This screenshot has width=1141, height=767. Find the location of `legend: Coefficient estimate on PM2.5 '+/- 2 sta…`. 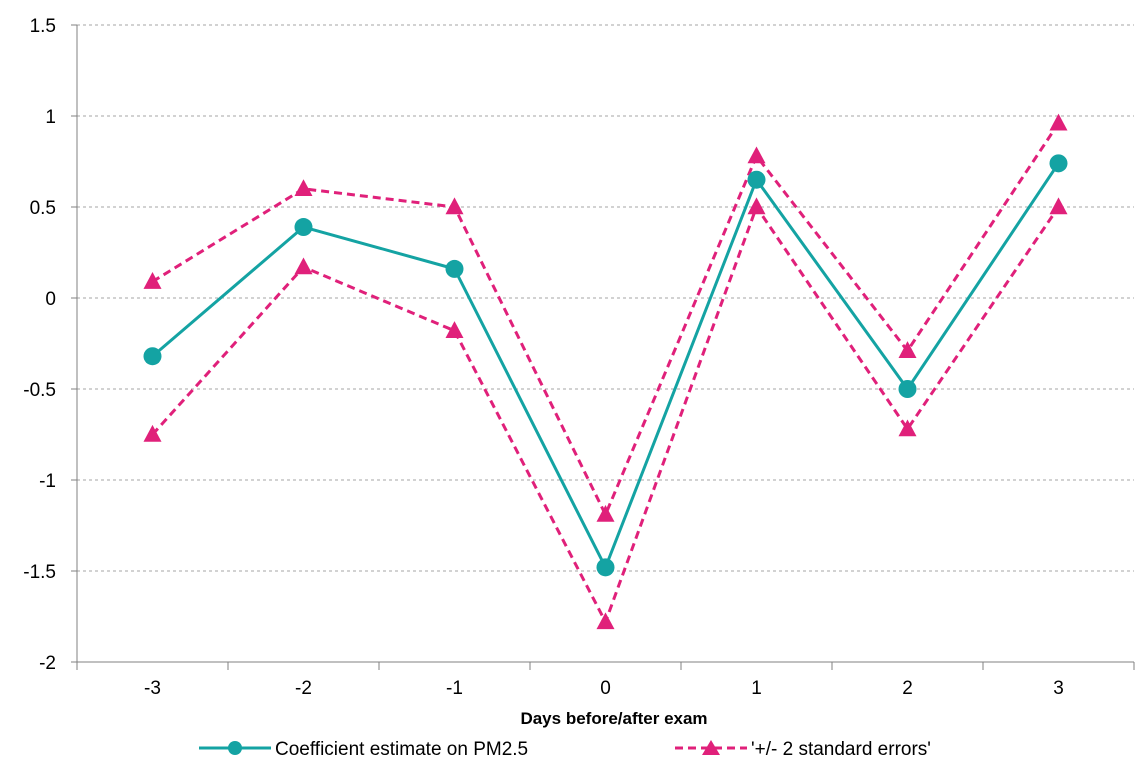

legend: Coefficient estimate on PM2.5 '+/- 2 sta… is located at coordinates (565, 749).